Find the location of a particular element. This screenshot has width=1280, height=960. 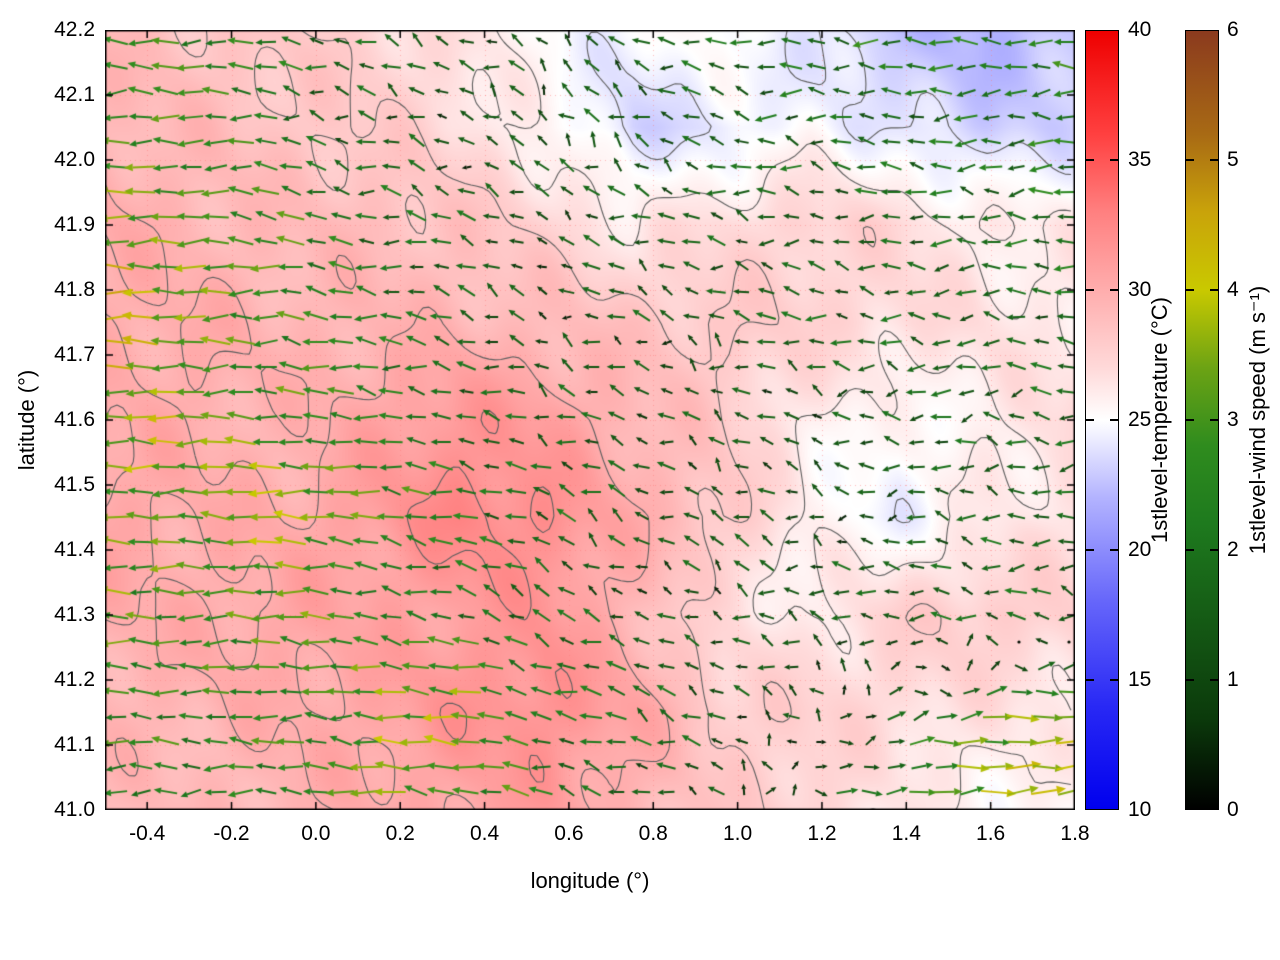

y-tick-label: 41.0 is located at coordinates (74, 809).